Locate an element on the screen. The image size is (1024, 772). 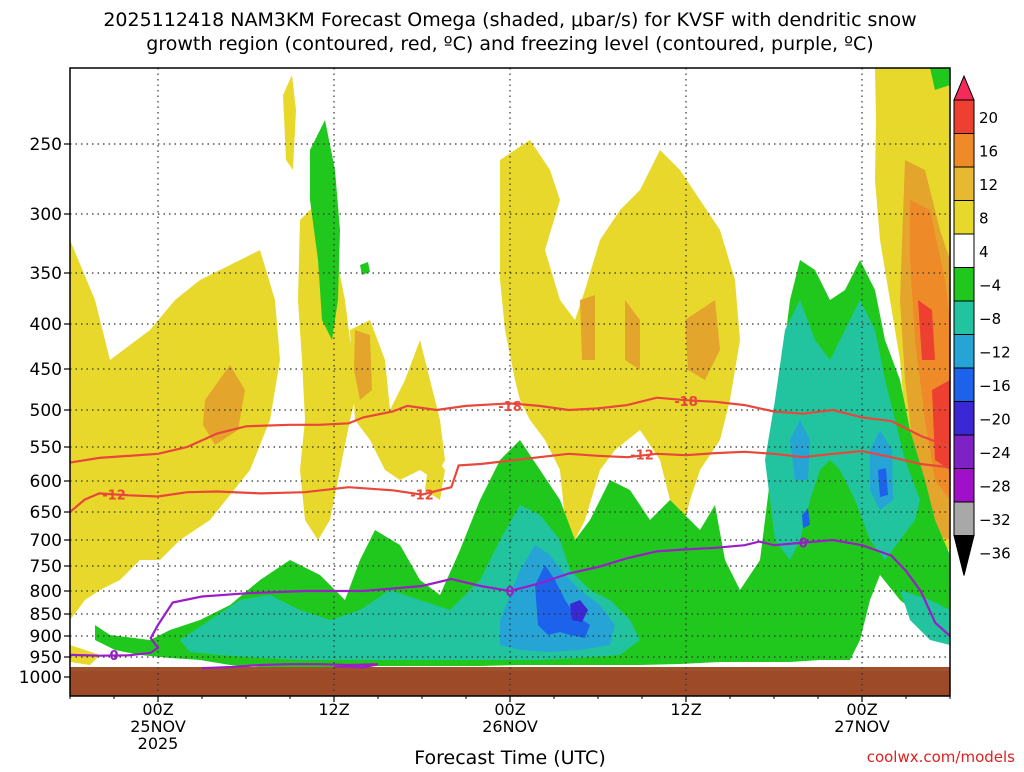
colorbar-label: 8 is located at coordinates (984, 218).